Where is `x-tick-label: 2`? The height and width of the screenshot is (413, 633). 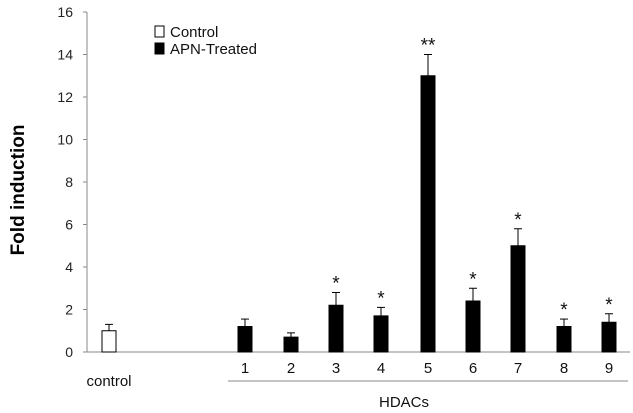 x-tick-label: 2 is located at coordinates (291, 368).